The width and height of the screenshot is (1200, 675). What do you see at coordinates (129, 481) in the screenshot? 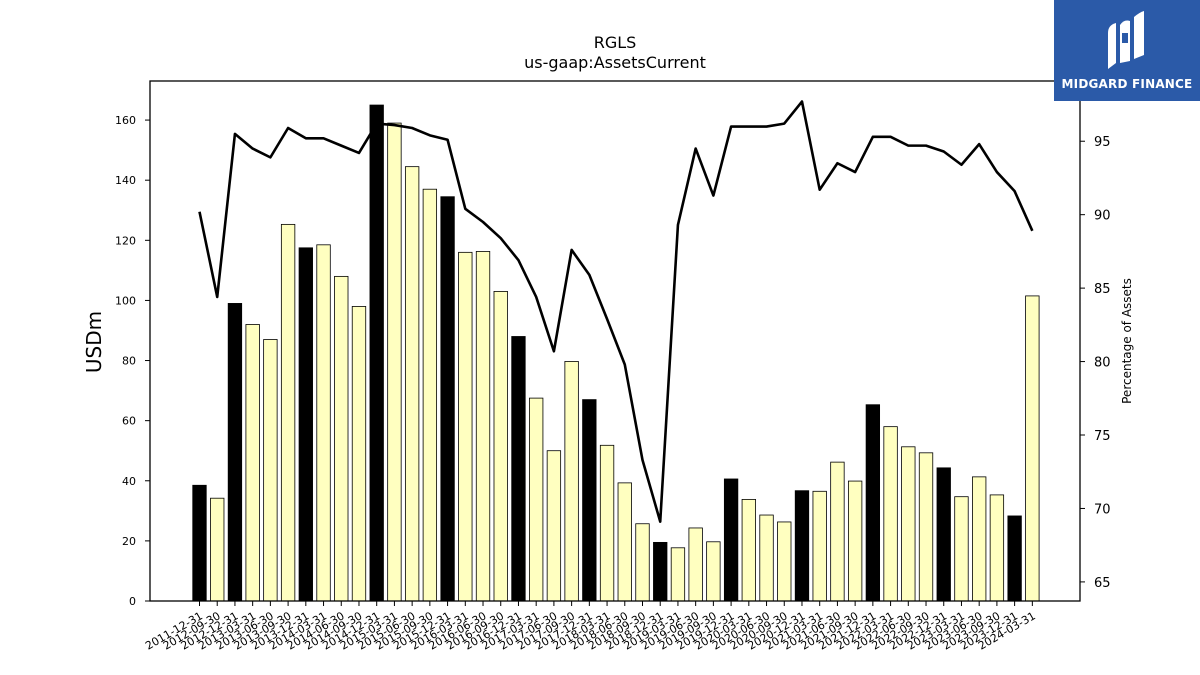
I see `y-tick-label: 40` at bounding box center [129, 481].